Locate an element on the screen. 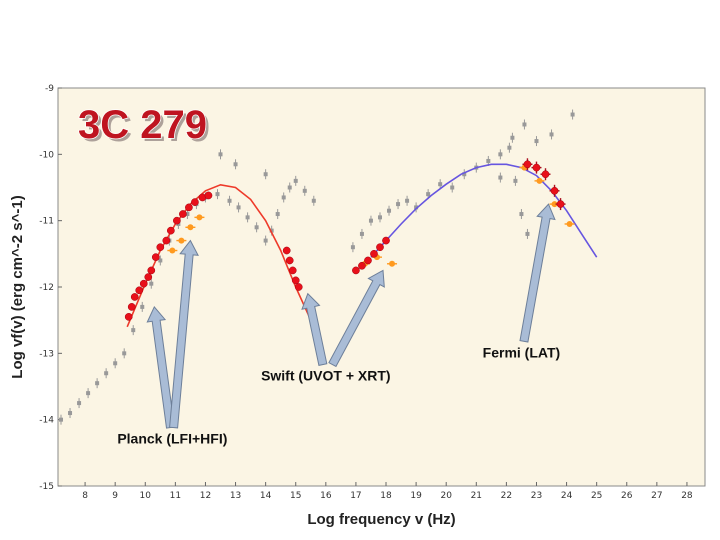 The image size is (720, 540). x-tick-label: 8 is located at coordinates (85, 496).